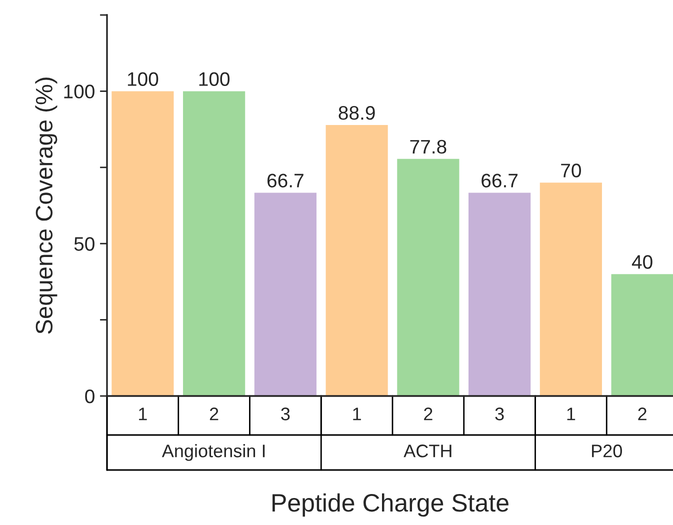 Image resolution: width=673 pixels, height=525 pixels. Describe the element at coordinates (571, 171) in the screenshot. I see `data-label: 70` at that location.